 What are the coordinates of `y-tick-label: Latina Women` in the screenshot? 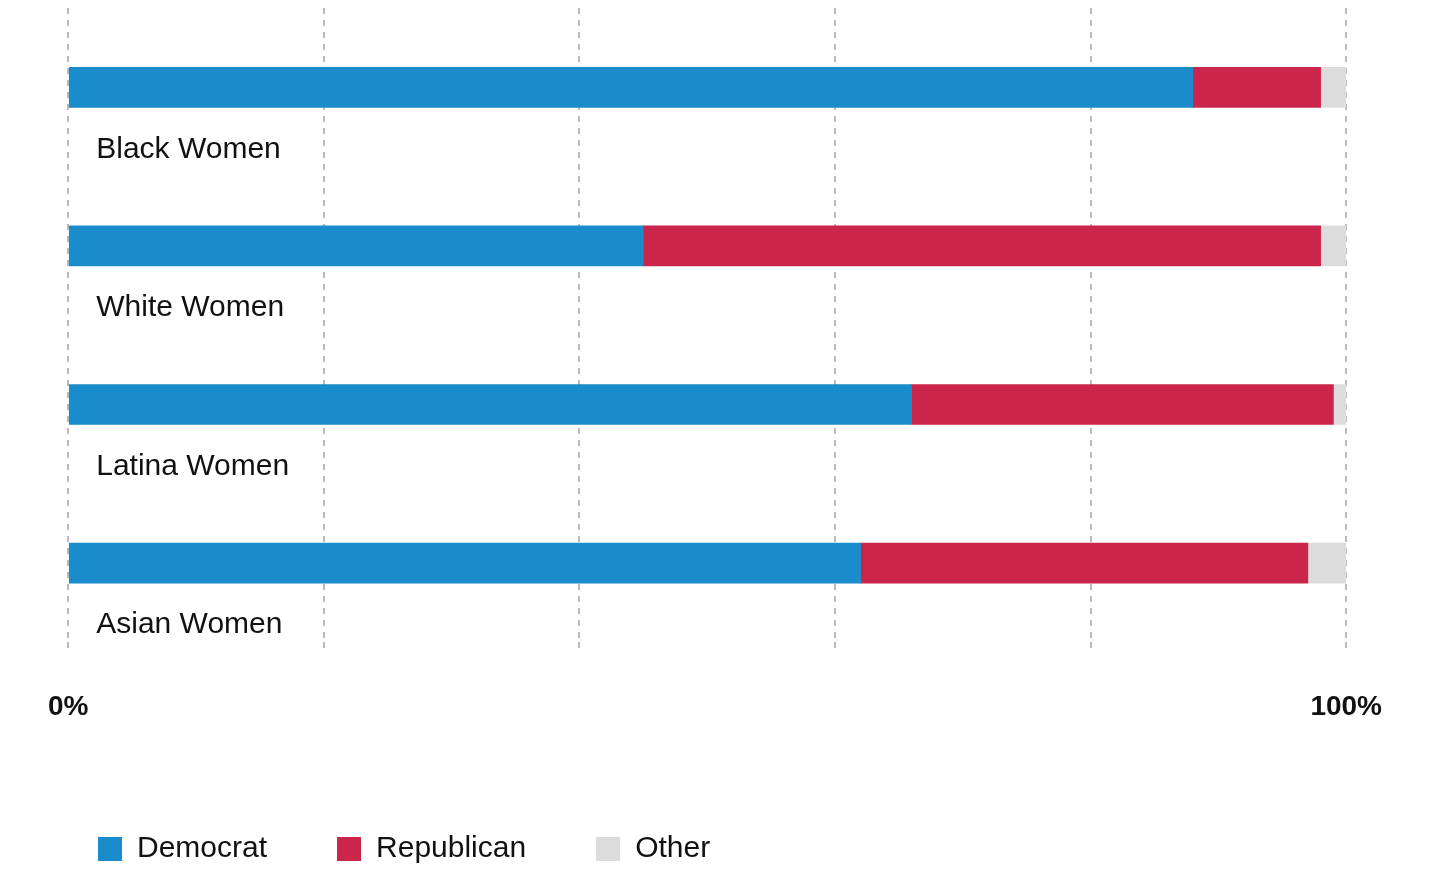 It's located at (193, 464).